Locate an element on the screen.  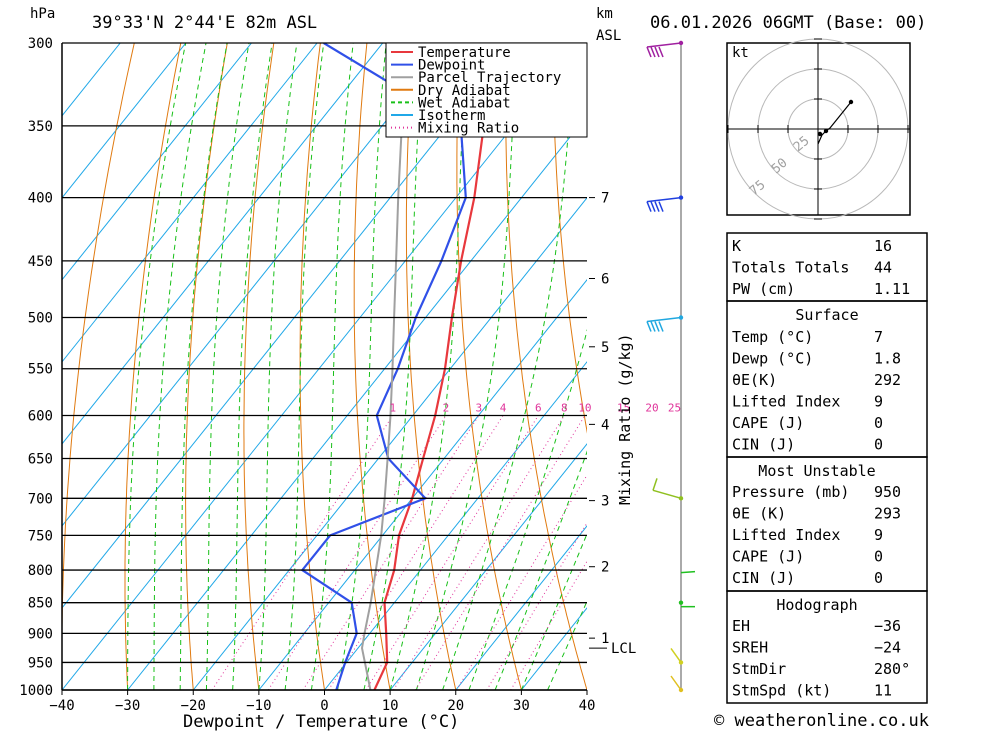
table-row-label: Temp (°C) is located at coordinates (772, 337).